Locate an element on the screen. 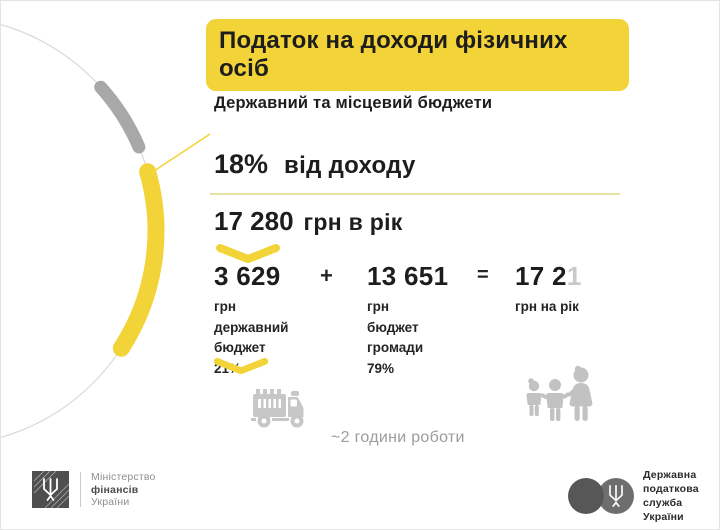  equals-sign: = is located at coordinates (483, 275).